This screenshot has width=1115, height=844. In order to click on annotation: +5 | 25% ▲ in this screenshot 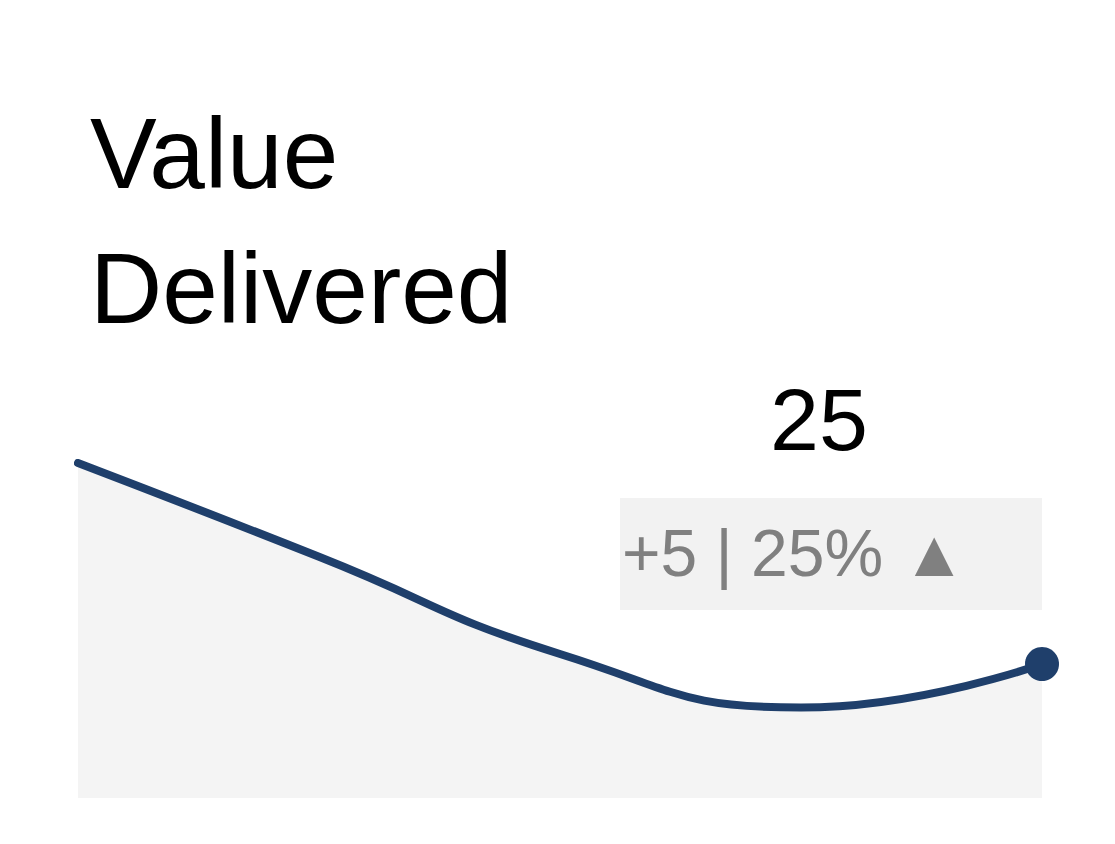, I will do `click(794, 553)`.